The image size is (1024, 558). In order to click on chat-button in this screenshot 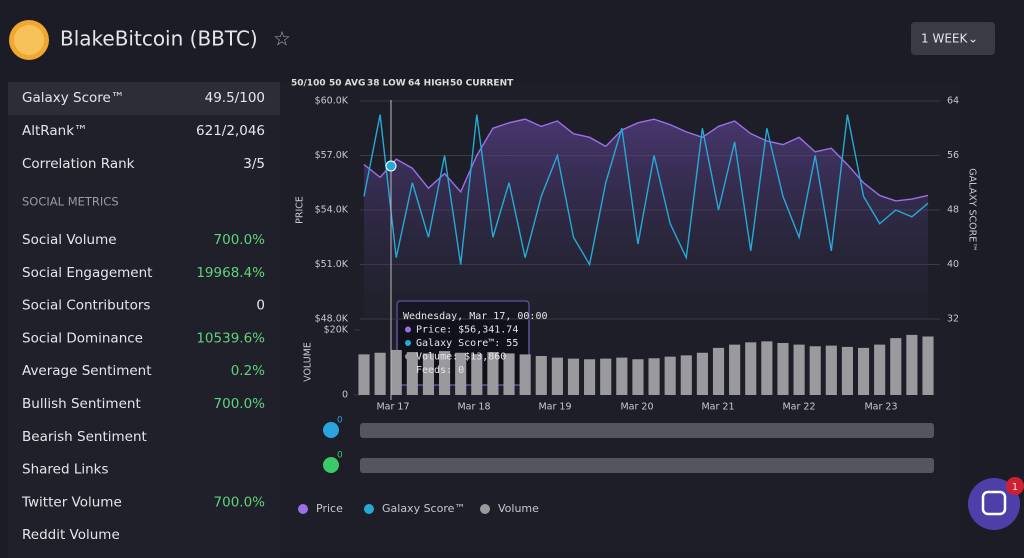, I will do `click(994, 504)`.